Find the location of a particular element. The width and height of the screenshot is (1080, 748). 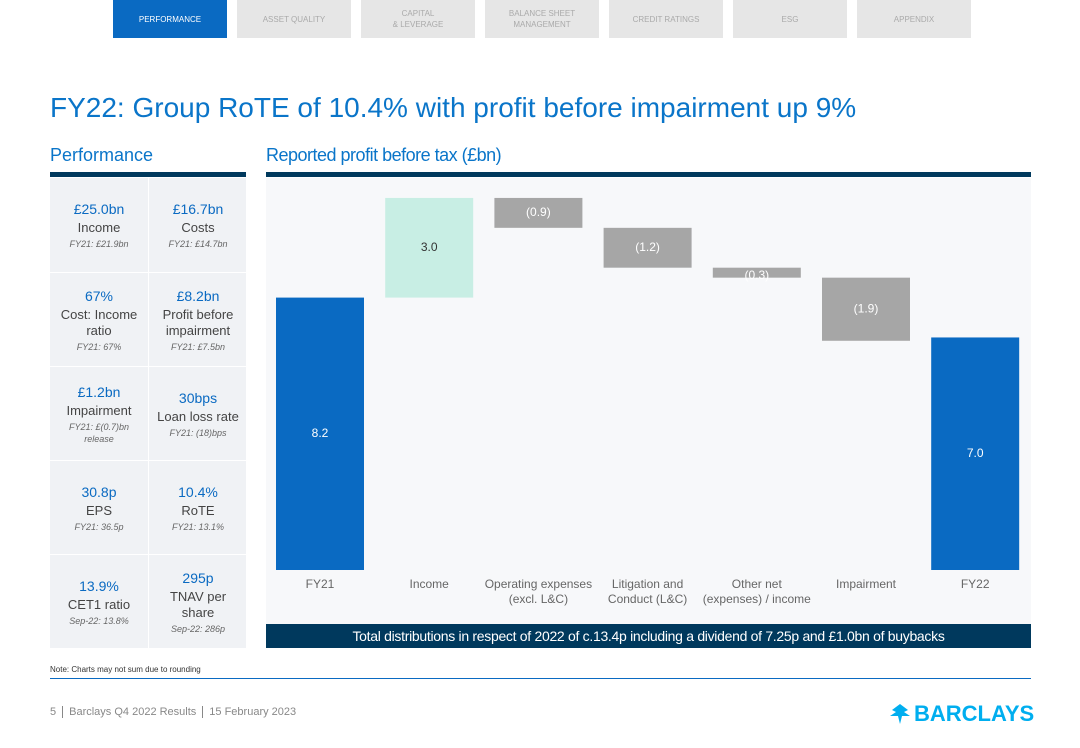

kpi-value: 13.9% is located at coordinates (99, 585).